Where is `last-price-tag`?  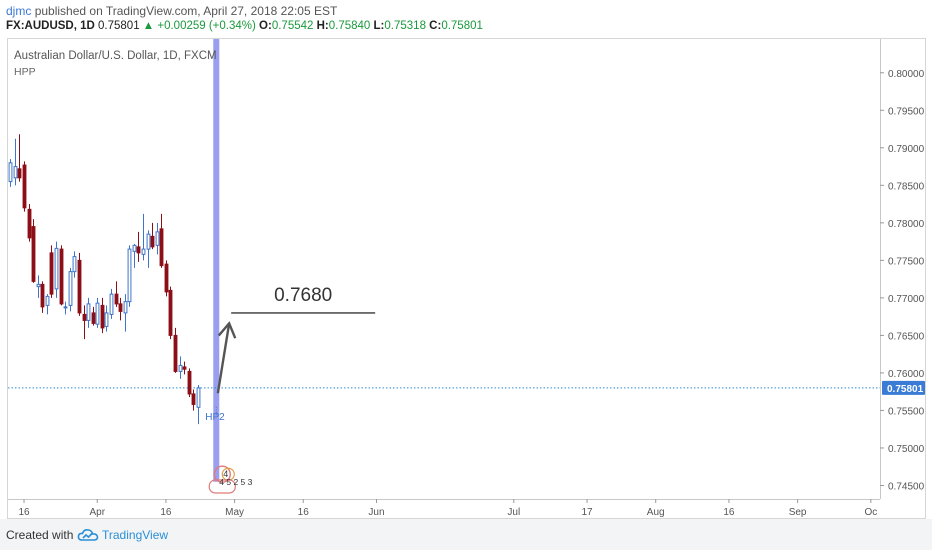 last-price-tag is located at coordinates (903, 387).